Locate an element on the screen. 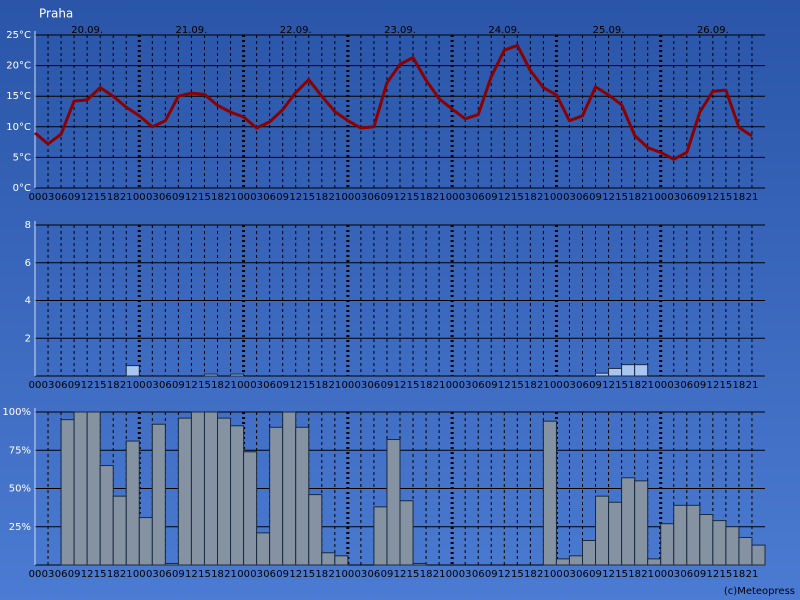 The height and width of the screenshot is (600, 800). day-label: 24.09. is located at coordinates (504, 30).